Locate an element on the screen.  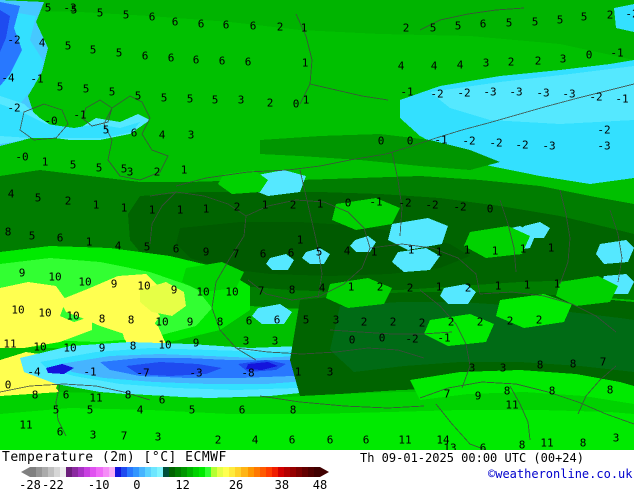
field-alps-deepblue3 is located at coordinates (262, 366).